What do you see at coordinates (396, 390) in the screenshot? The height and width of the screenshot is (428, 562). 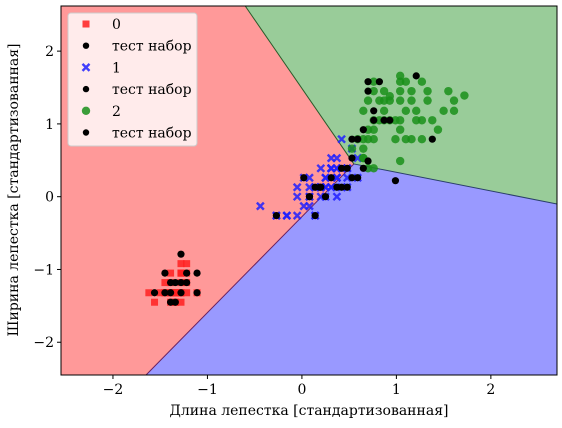 I see `x-tick-label: 1` at bounding box center [396, 390].